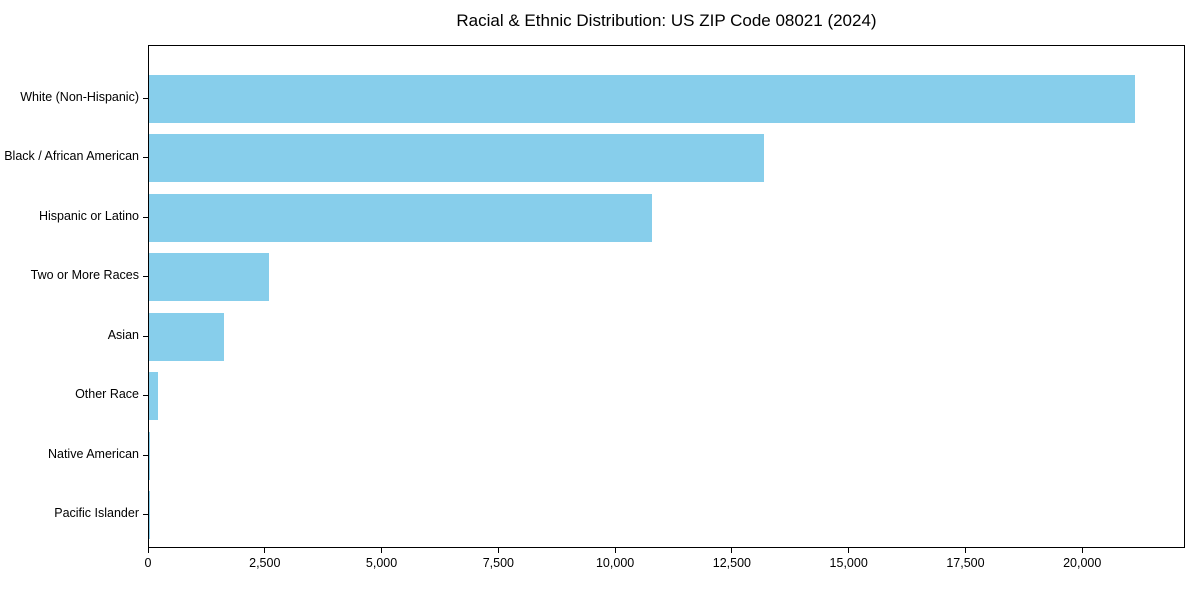  I want to click on y-tick-label-black-african-american: Black / African American, so click(71, 156).